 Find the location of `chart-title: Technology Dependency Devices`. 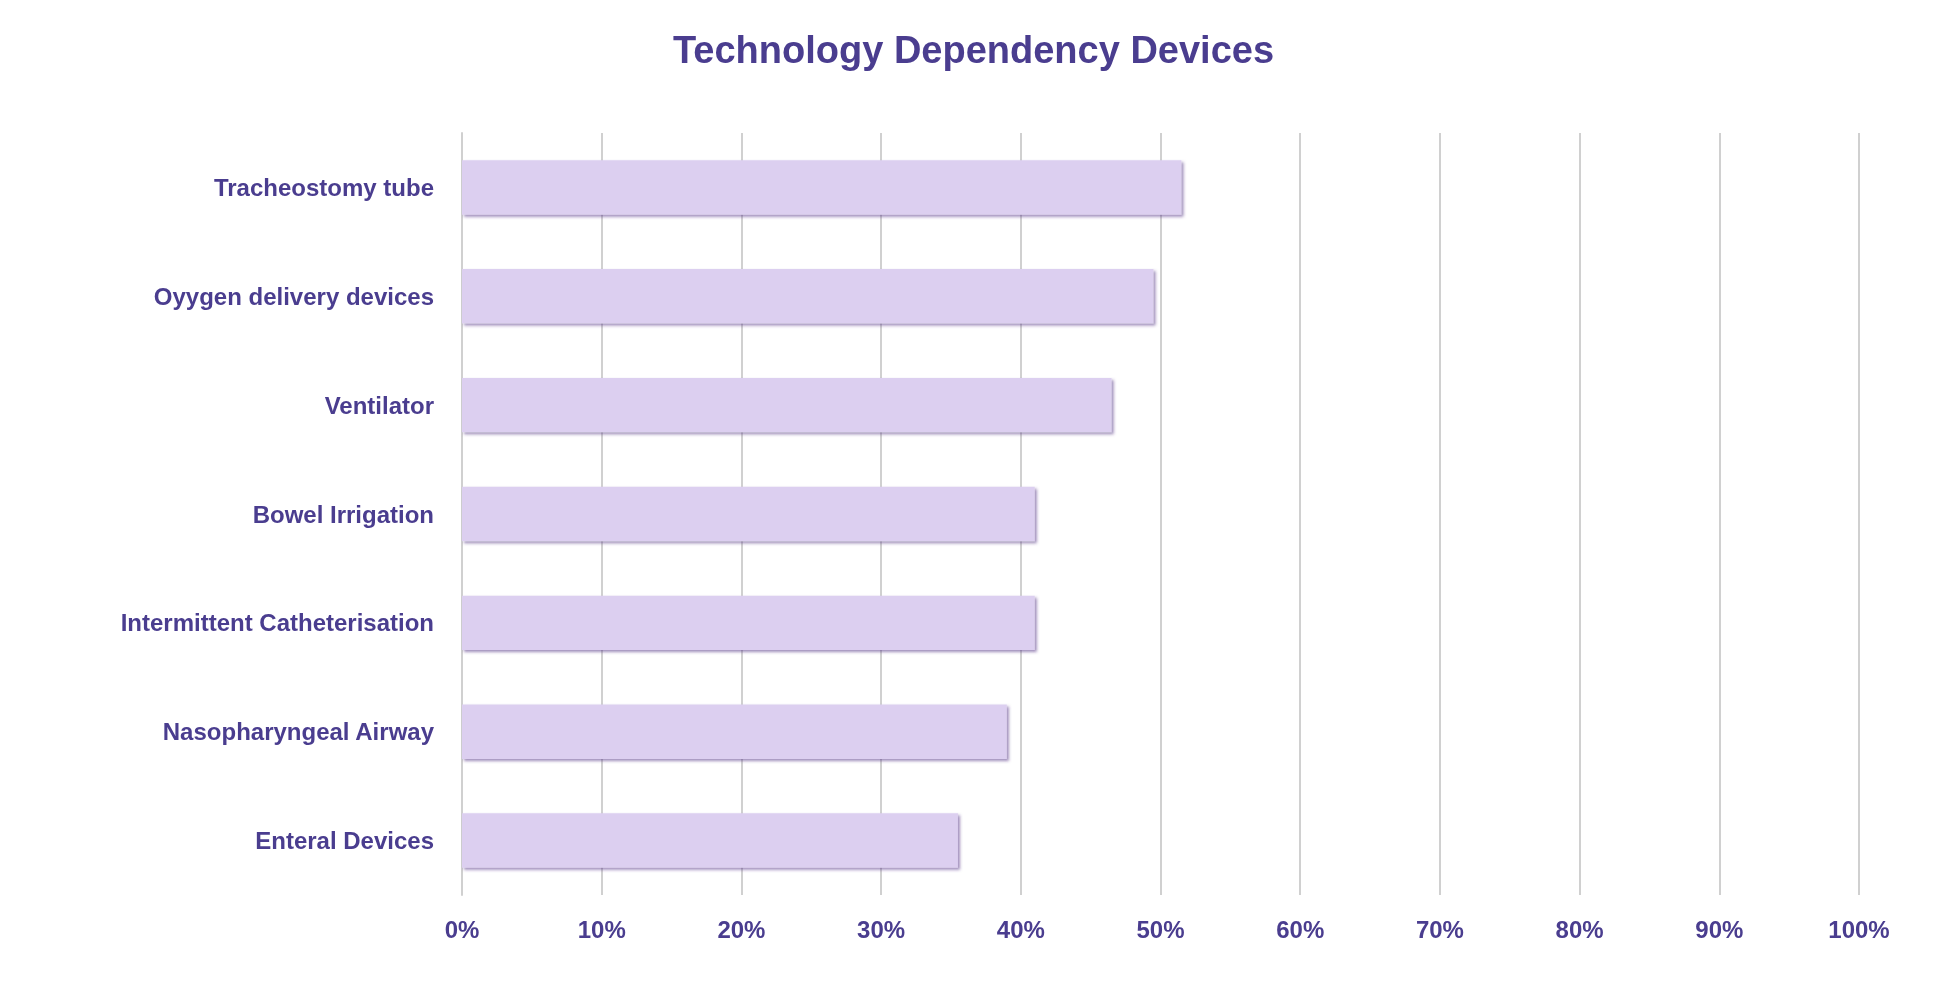

chart-title: Technology Dependency Devices is located at coordinates (973, 50).